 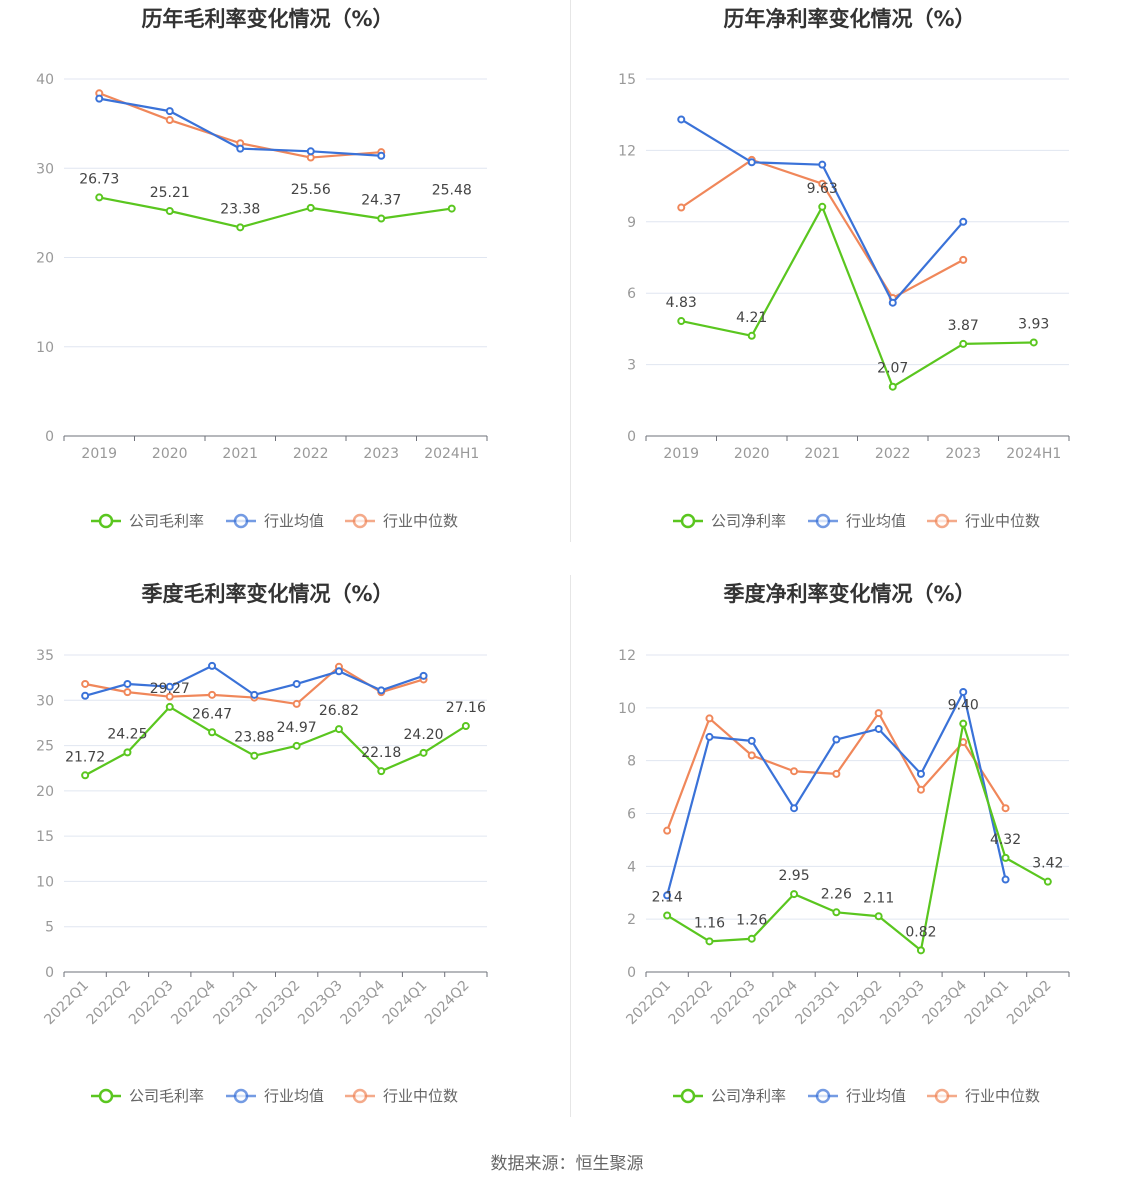 What do you see at coordinates (902, 1003) in the screenshot?
I see `x-tick-label: 2023Q3` at bounding box center [902, 1003].